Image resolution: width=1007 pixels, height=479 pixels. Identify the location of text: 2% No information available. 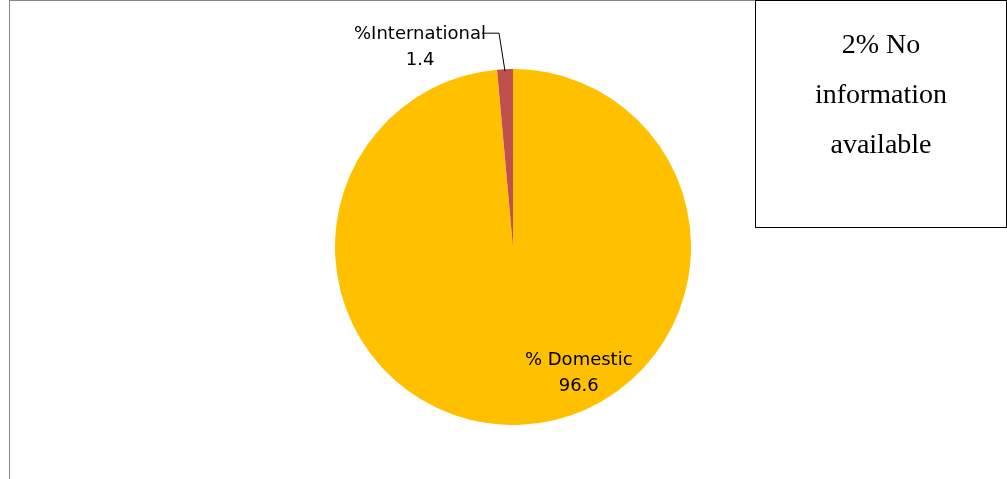
(881, 114).